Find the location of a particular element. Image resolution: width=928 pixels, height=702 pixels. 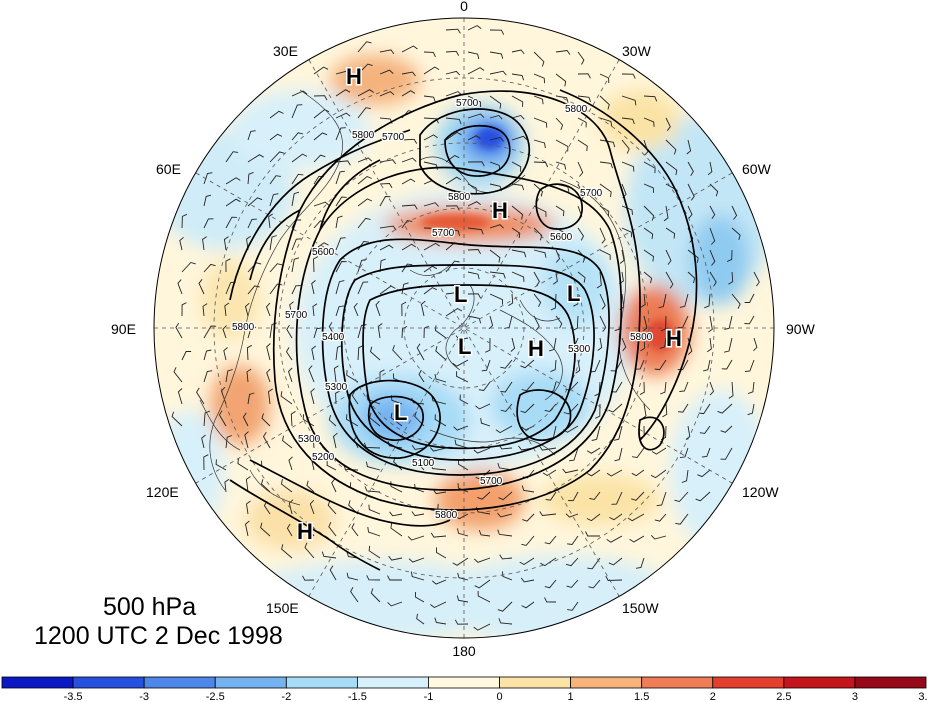

pressure-center-label: H is located at coordinates (500, 210).